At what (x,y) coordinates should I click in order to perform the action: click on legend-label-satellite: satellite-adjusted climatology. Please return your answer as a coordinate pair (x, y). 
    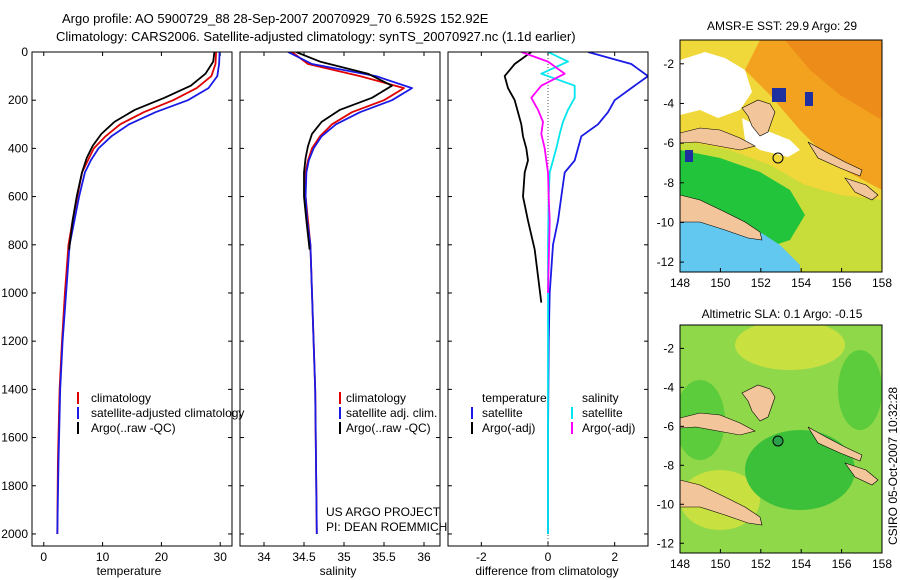
    Looking at the image, I should click on (167, 413).